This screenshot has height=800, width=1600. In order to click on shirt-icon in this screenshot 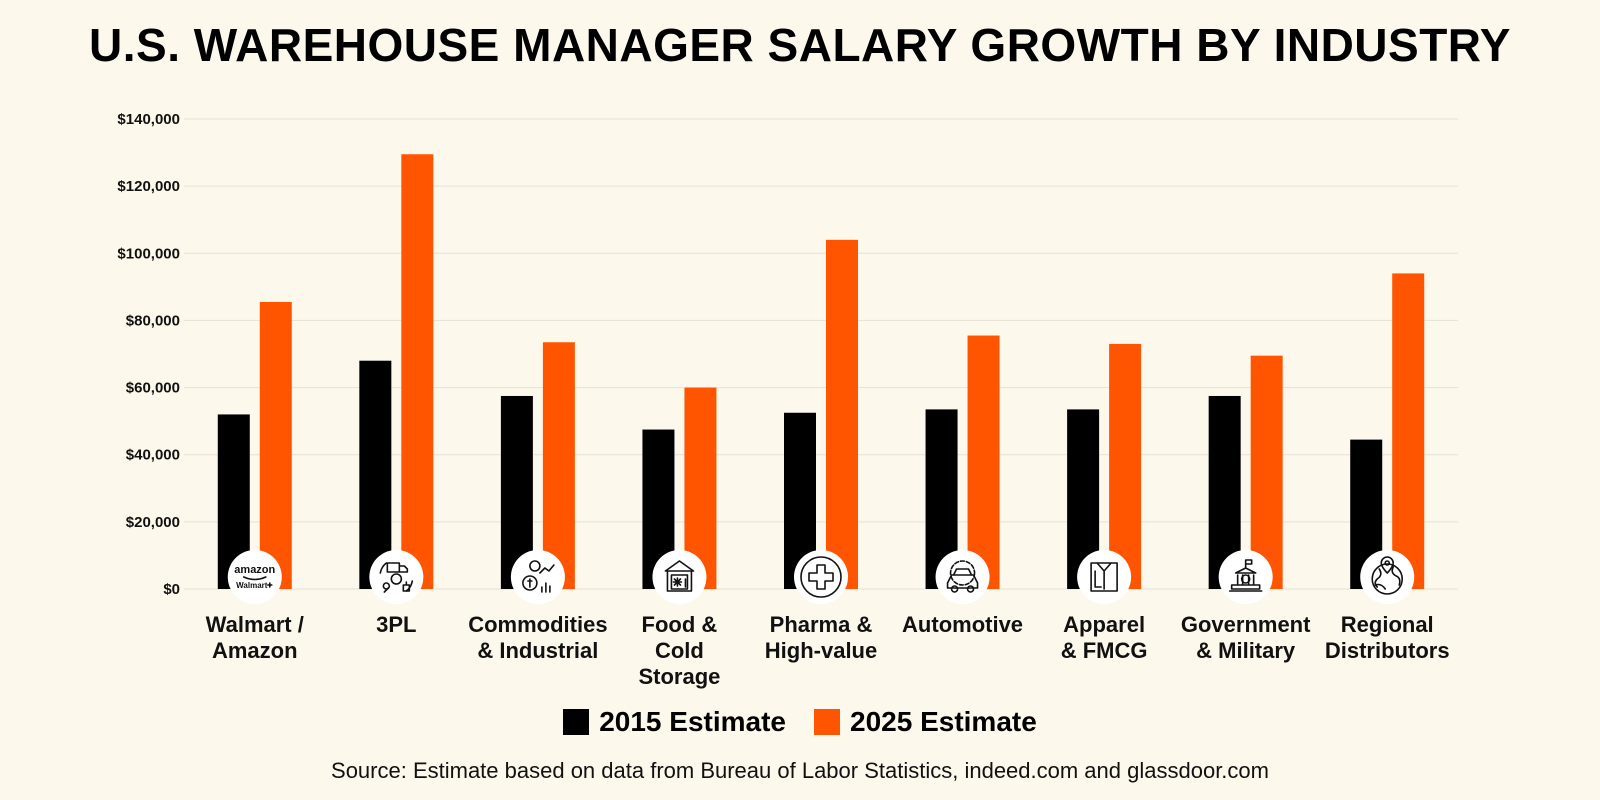, I will do `click(1104, 577)`.